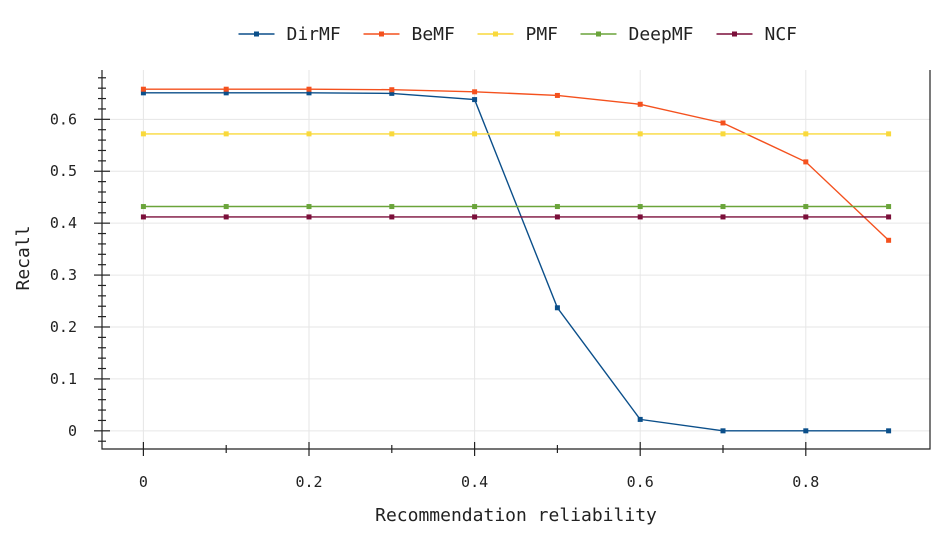 Image resolution: width=950 pixels, height=534 pixels. What do you see at coordinates (381, 34) in the screenshot?
I see `legend-marker-bemf` at bounding box center [381, 34].